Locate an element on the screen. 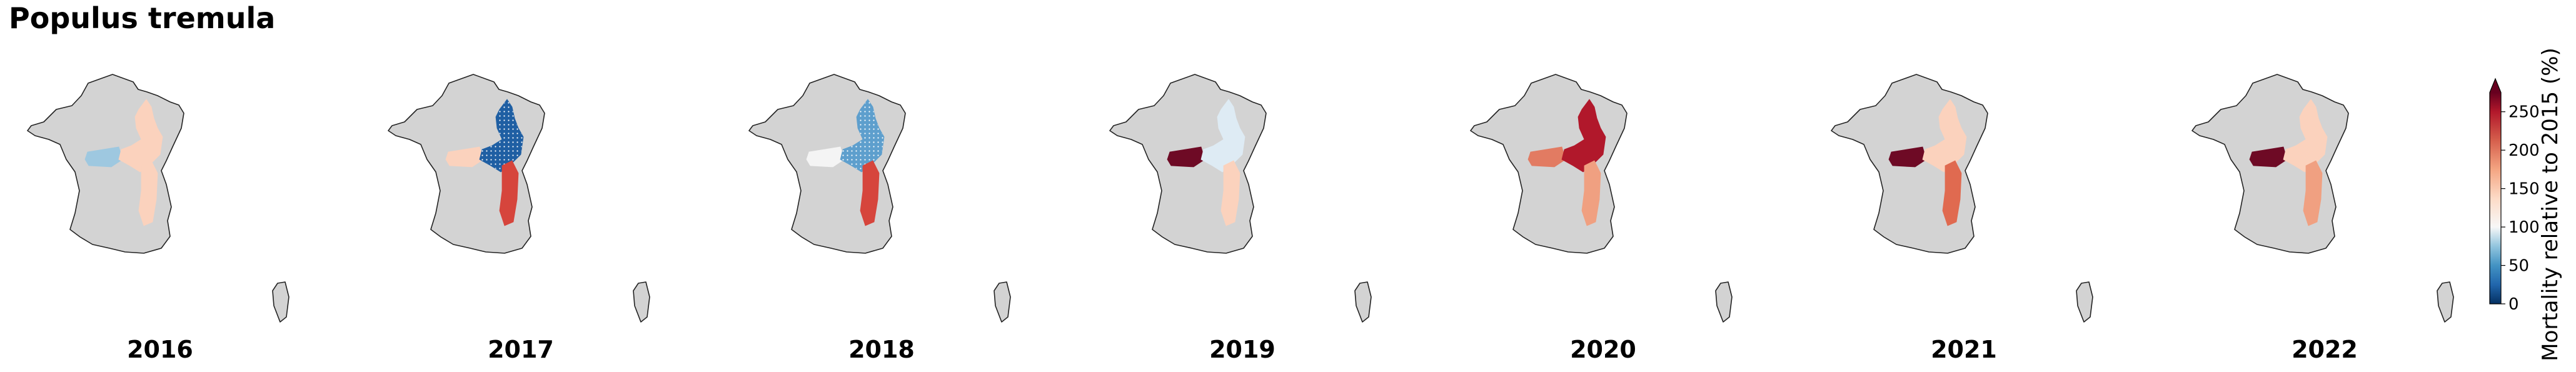  colorbar-tick-label: 50 is located at coordinates (2518, 266).